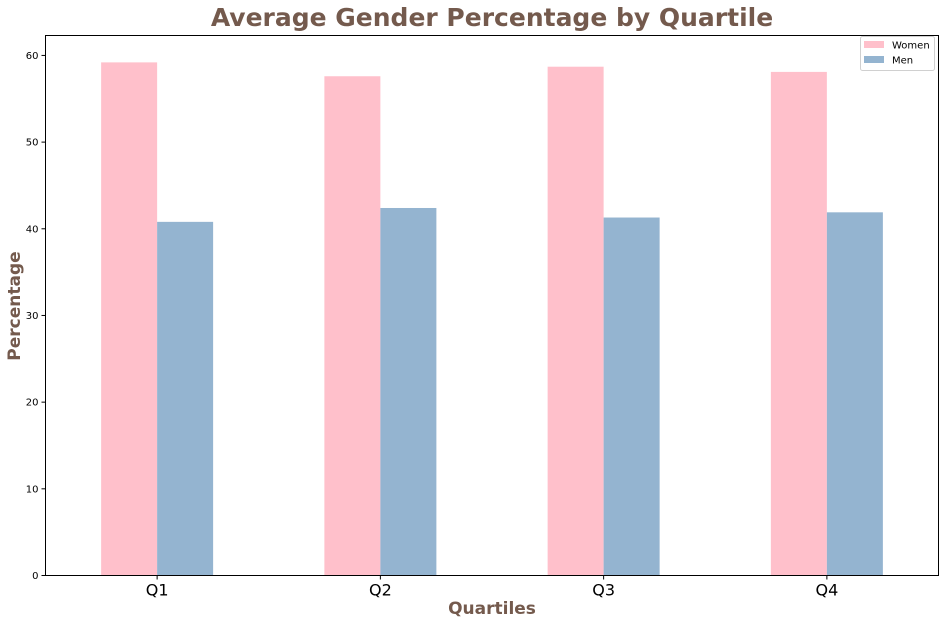 The width and height of the screenshot is (945, 624). What do you see at coordinates (32, 143) in the screenshot?
I see `y-tick-label: 50` at bounding box center [32, 143].